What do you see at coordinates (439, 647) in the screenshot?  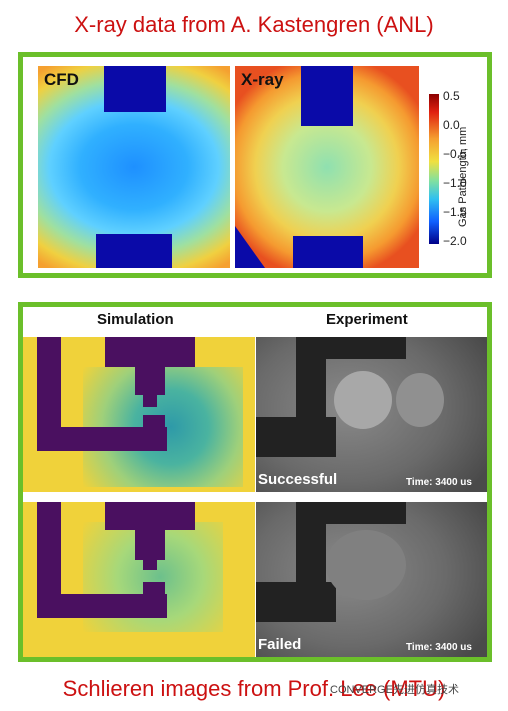 I see `time-failed: Time: 3400 us` at bounding box center [439, 647].